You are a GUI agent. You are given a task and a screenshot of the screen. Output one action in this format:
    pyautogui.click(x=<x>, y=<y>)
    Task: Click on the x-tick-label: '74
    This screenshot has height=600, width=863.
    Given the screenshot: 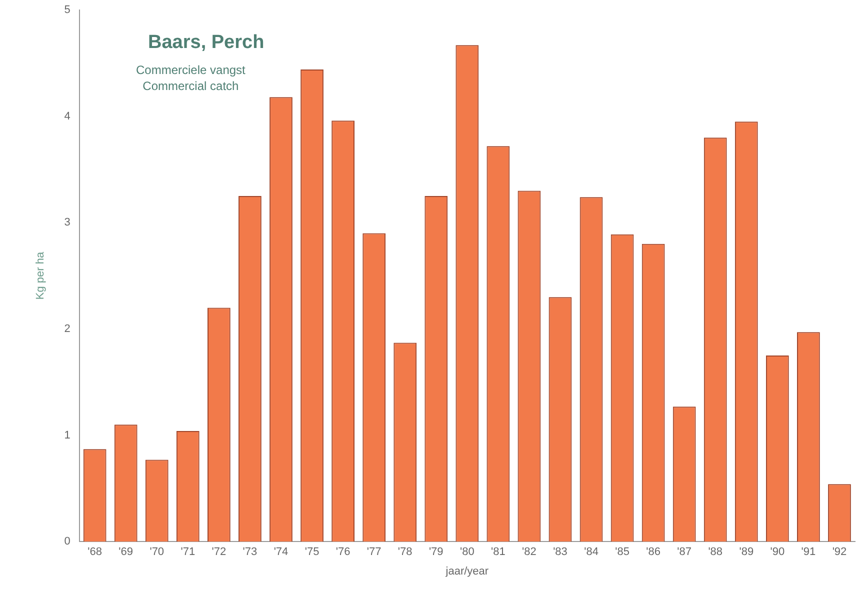 What is the action you would take?
    pyautogui.click(x=281, y=552)
    